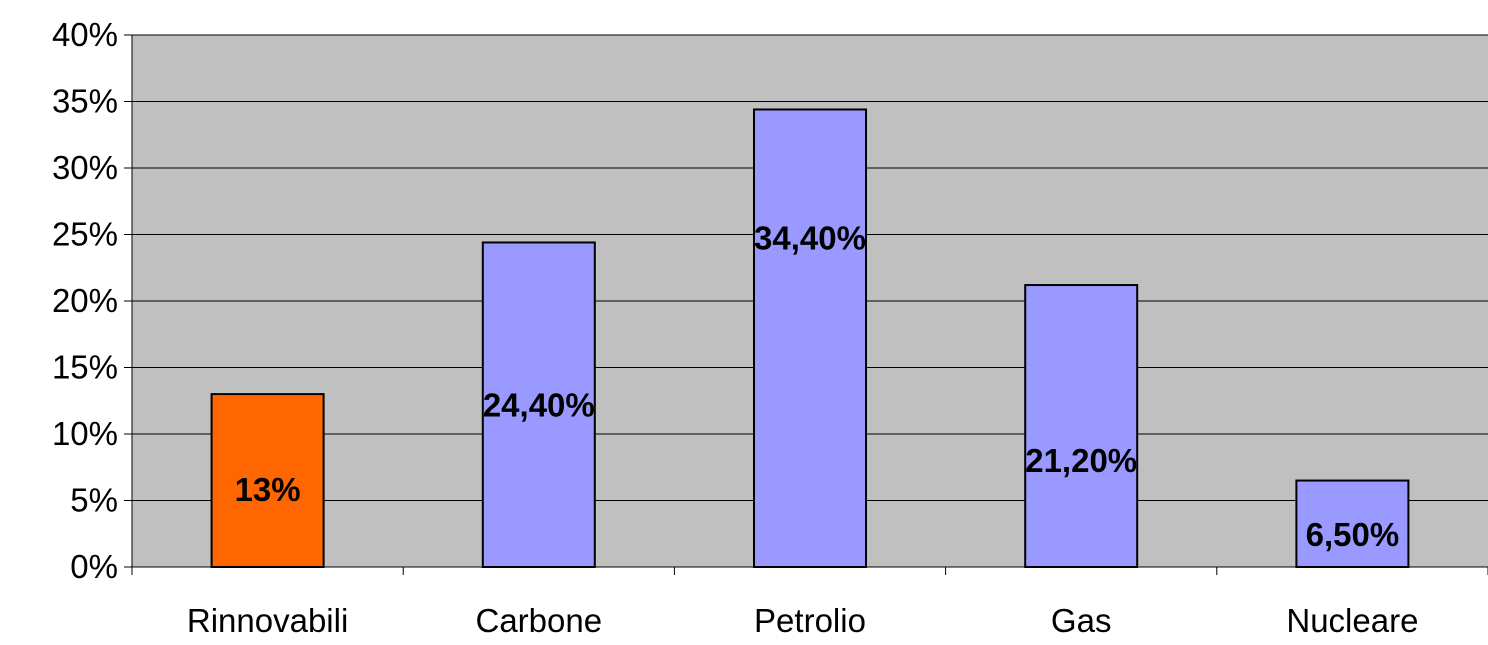 The image size is (1488, 645). Describe the element at coordinates (85, 101) in the screenshot. I see `y-tick-label: 35%` at that location.